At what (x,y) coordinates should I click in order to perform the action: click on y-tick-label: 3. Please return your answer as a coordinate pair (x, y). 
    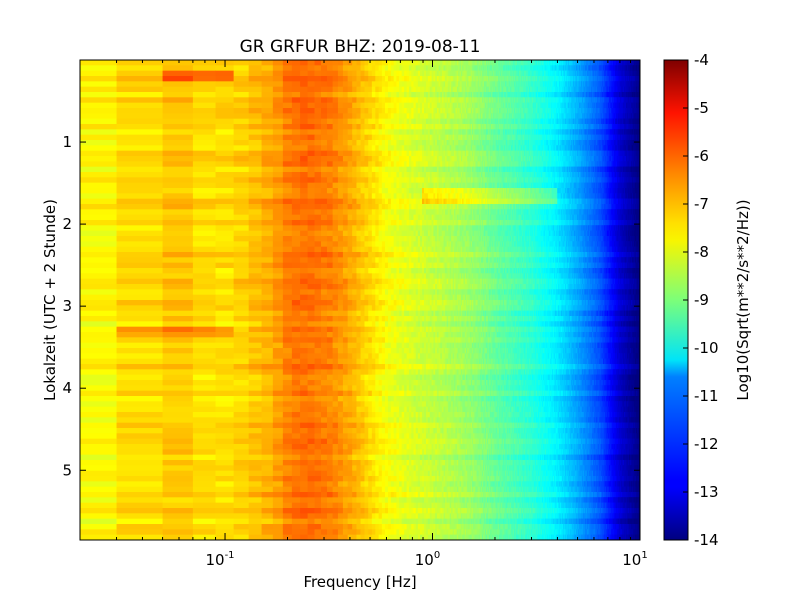
    Looking at the image, I should click on (67, 306).